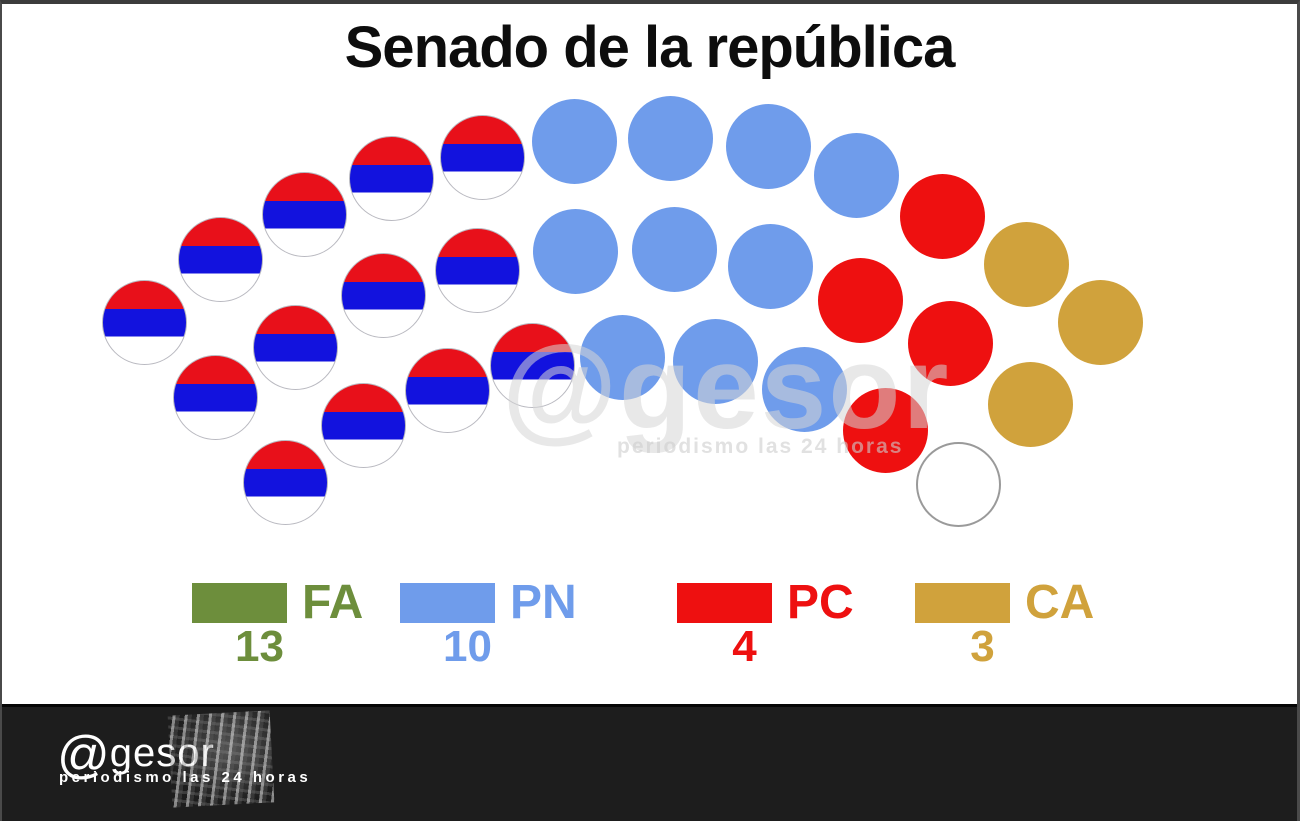 This screenshot has height=821, width=1300. What do you see at coordinates (467, 646) in the screenshot?
I see `legend-count-pn: 10` at bounding box center [467, 646].